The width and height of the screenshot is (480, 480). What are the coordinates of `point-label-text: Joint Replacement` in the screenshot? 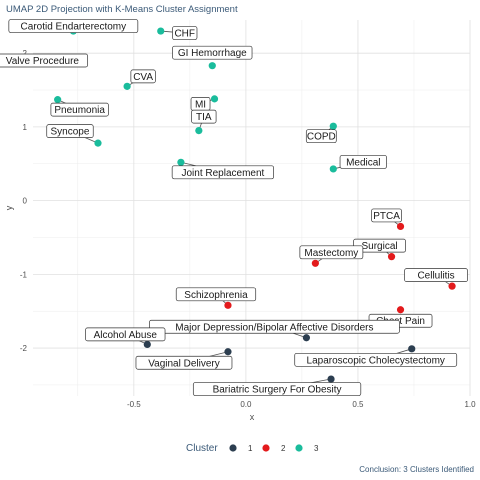 It's located at (222, 173).